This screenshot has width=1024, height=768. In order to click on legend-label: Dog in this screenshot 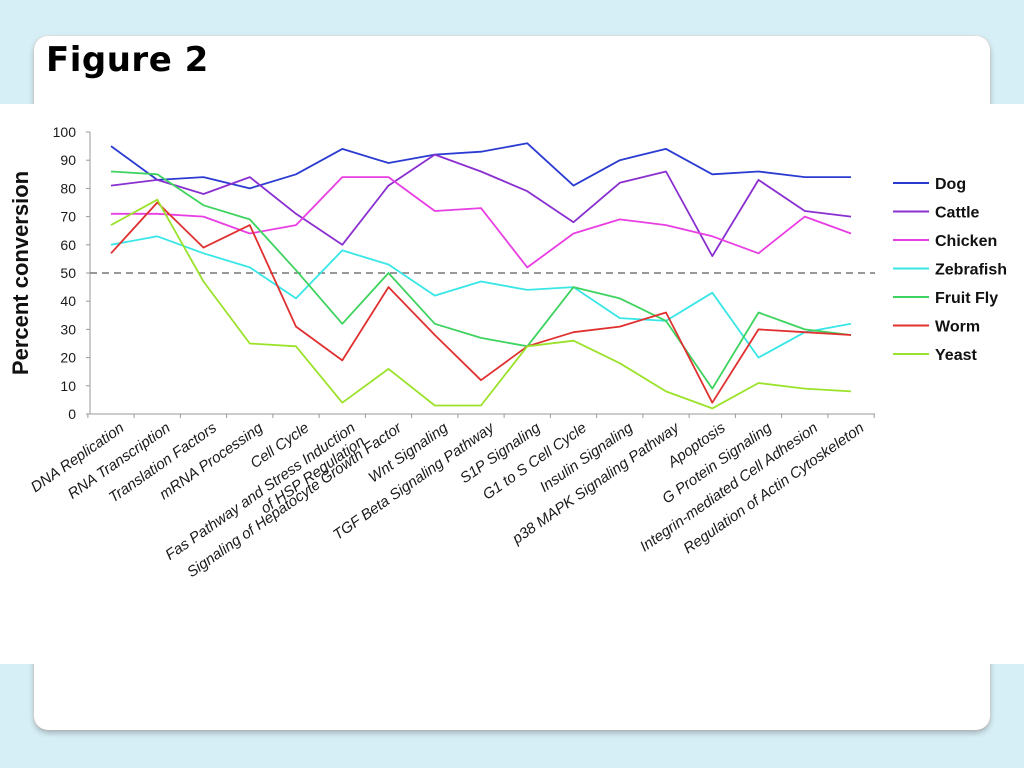, I will do `click(950, 184)`.